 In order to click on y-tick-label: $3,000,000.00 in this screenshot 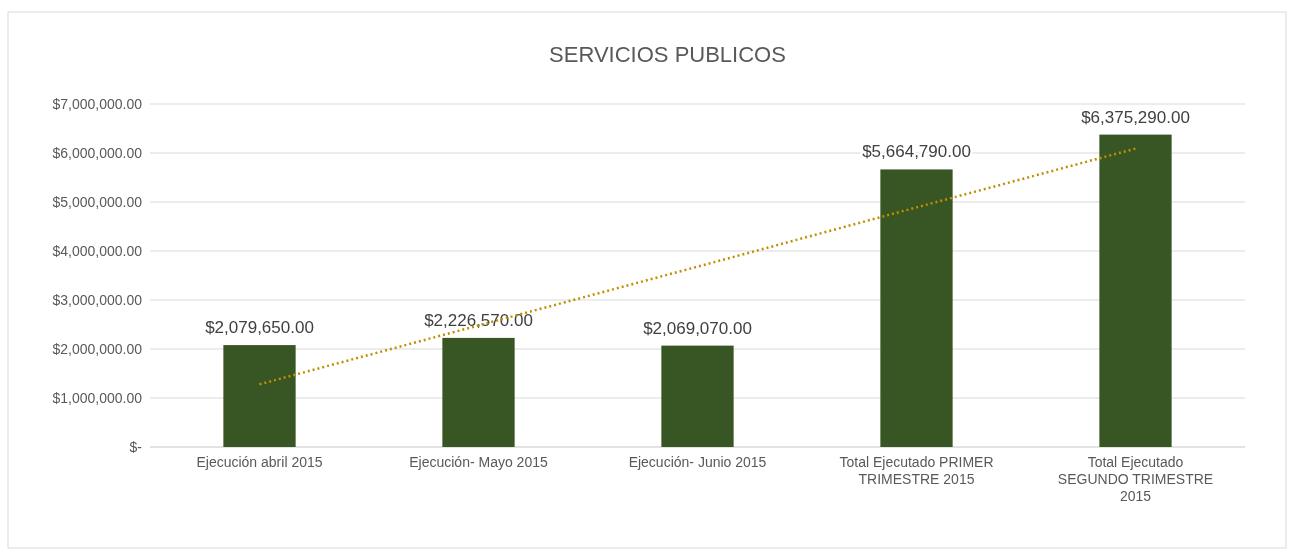, I will do `click(97, 299)`.